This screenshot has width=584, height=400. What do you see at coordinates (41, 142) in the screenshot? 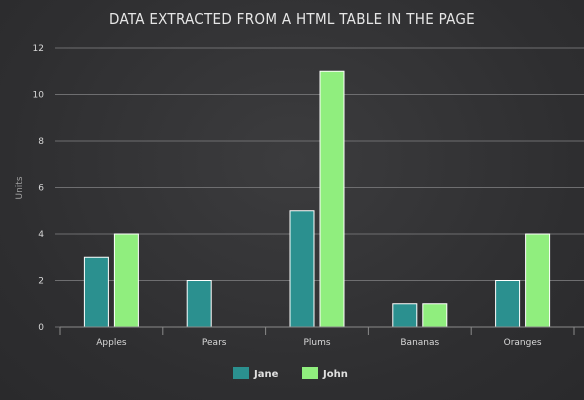
I see `y-tick-label: 8` at bounding box center [41, 142].